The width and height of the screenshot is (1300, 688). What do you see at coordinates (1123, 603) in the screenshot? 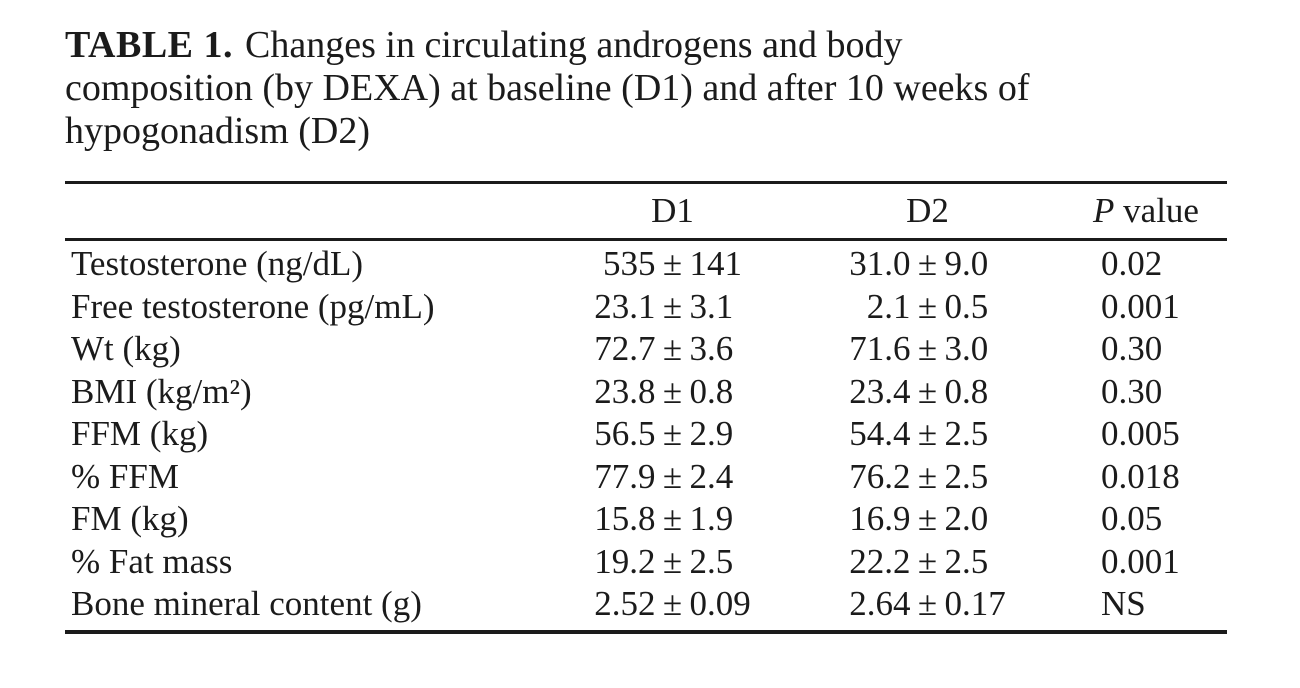
I see `p-value: NS` at bounding box center [1123, 603].